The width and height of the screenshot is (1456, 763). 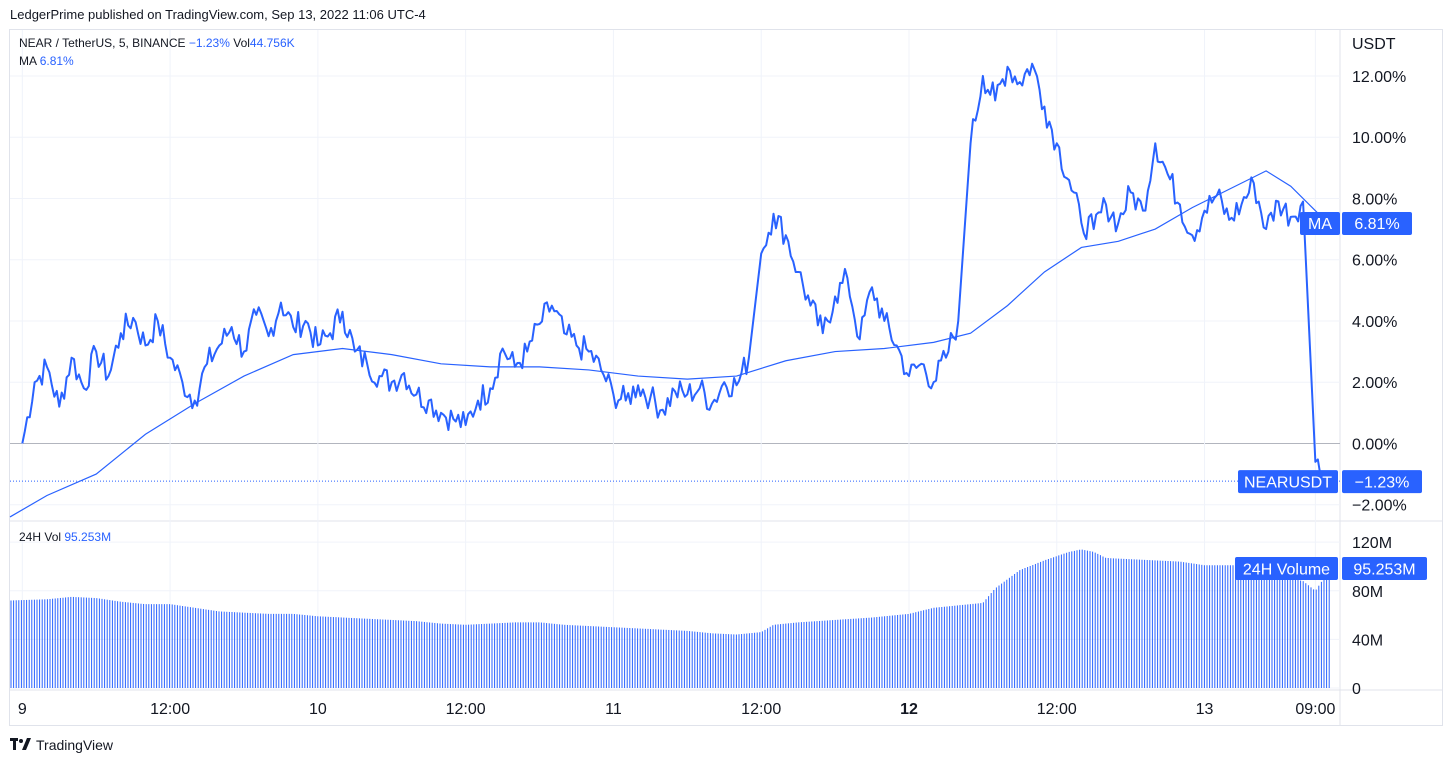 What do you see at coordinates (272, 43) in the screenshot?
I see `volume-value: 44.756K` at bounding box center [272, 43].